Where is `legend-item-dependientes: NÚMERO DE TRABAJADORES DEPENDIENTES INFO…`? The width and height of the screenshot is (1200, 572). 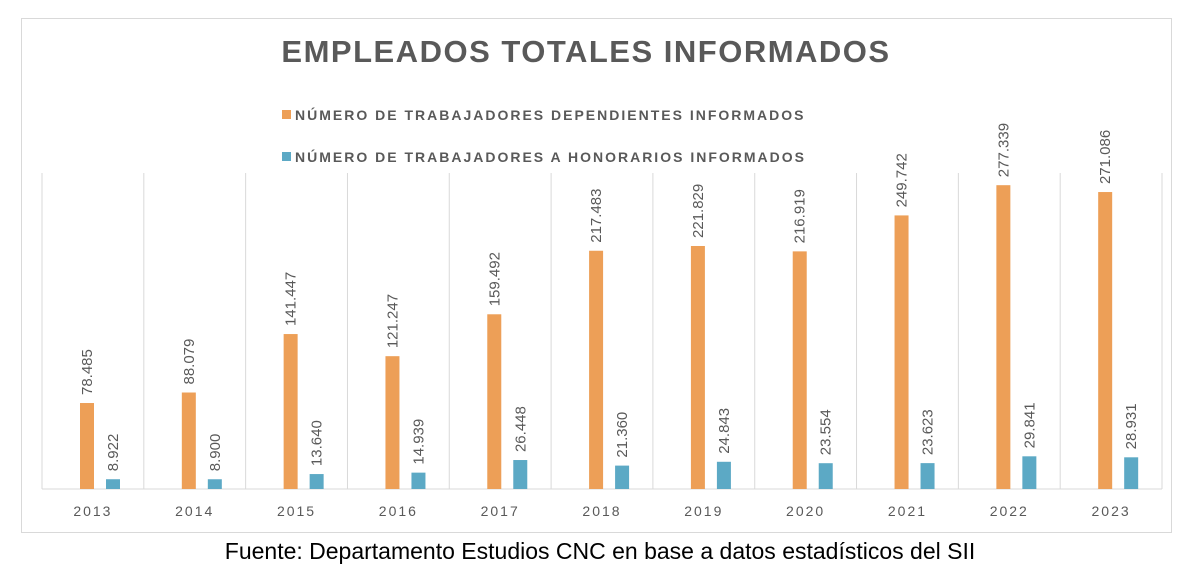
legend-item-dependientes: NÚMERO DE TRABAJADORES DEPENDIENTES INFO… is located at coordinates (543, 115).